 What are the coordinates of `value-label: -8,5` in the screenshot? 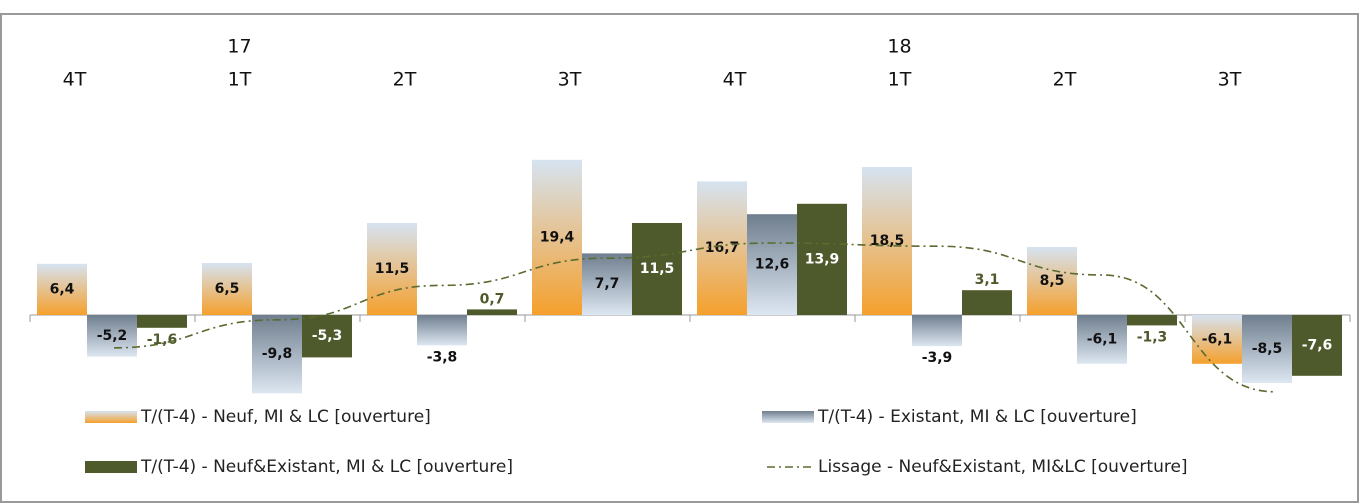 It's located at (1267, 349).